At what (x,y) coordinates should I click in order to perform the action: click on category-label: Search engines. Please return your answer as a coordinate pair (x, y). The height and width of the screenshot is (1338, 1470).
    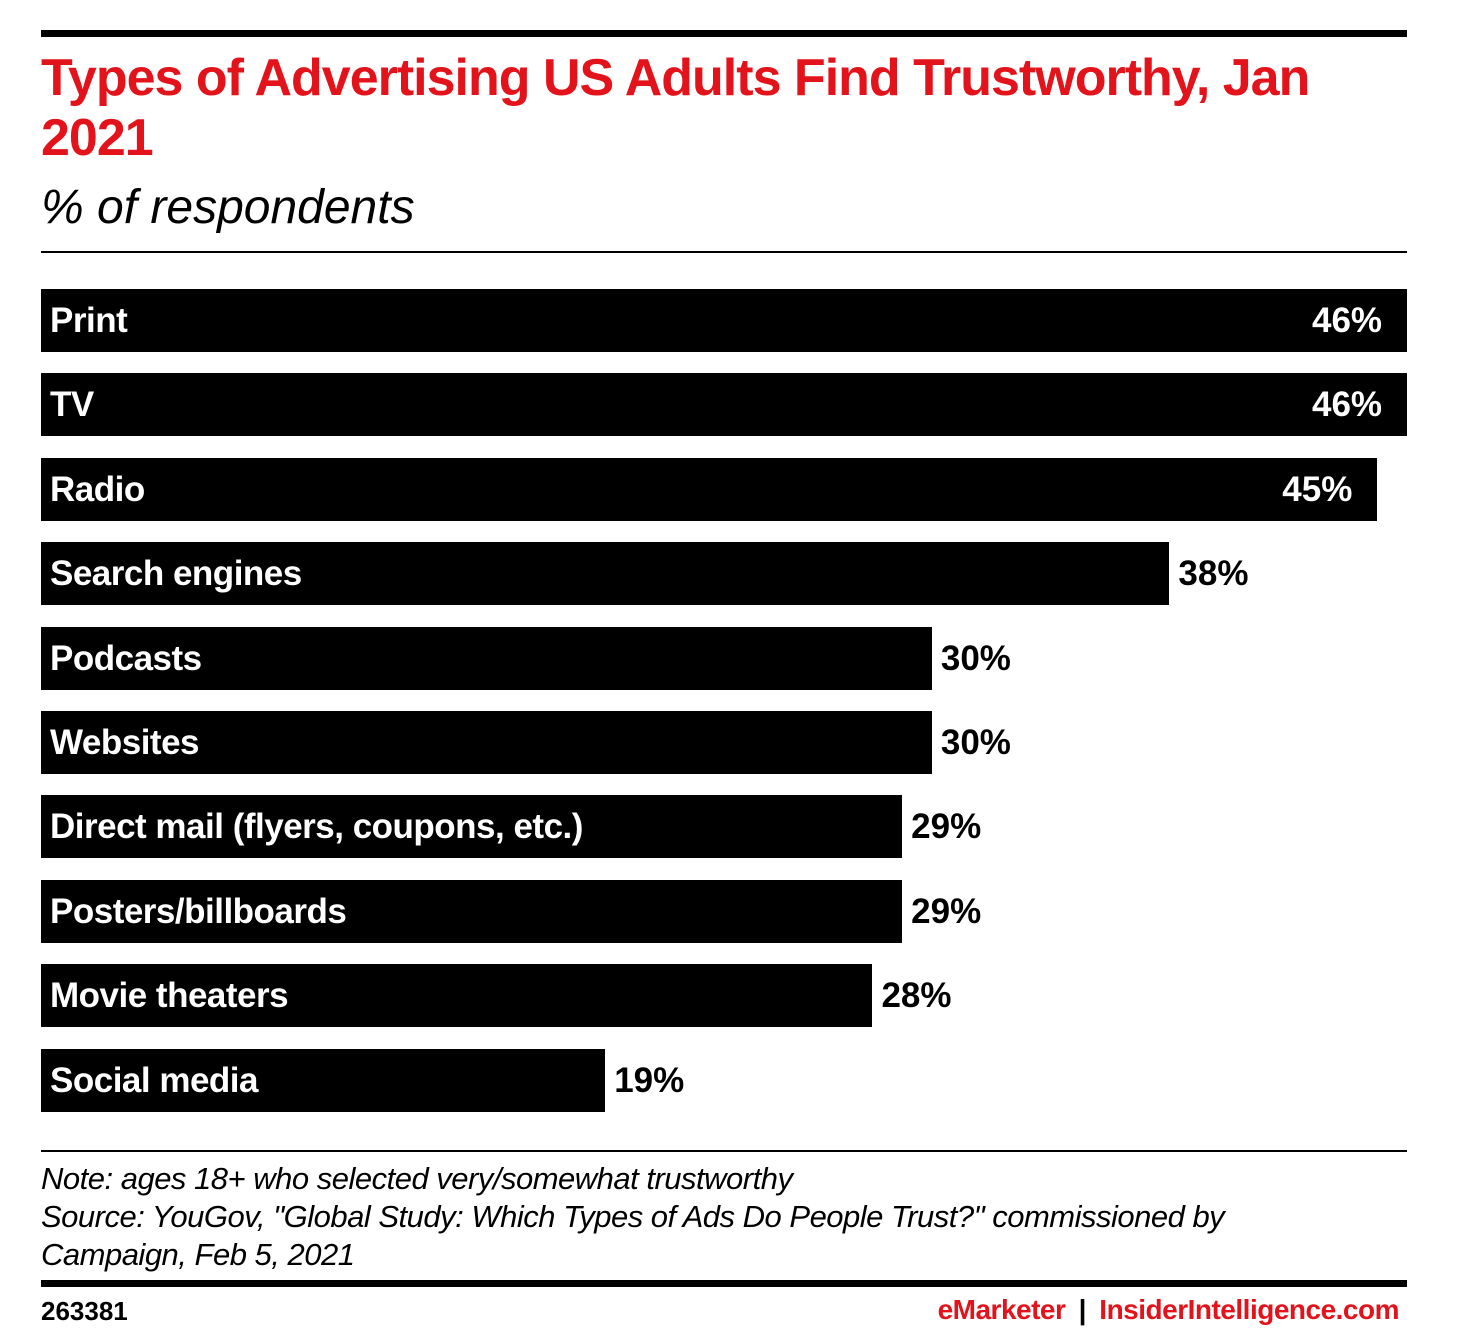
    Looking at the image, I should click on (176, 574).